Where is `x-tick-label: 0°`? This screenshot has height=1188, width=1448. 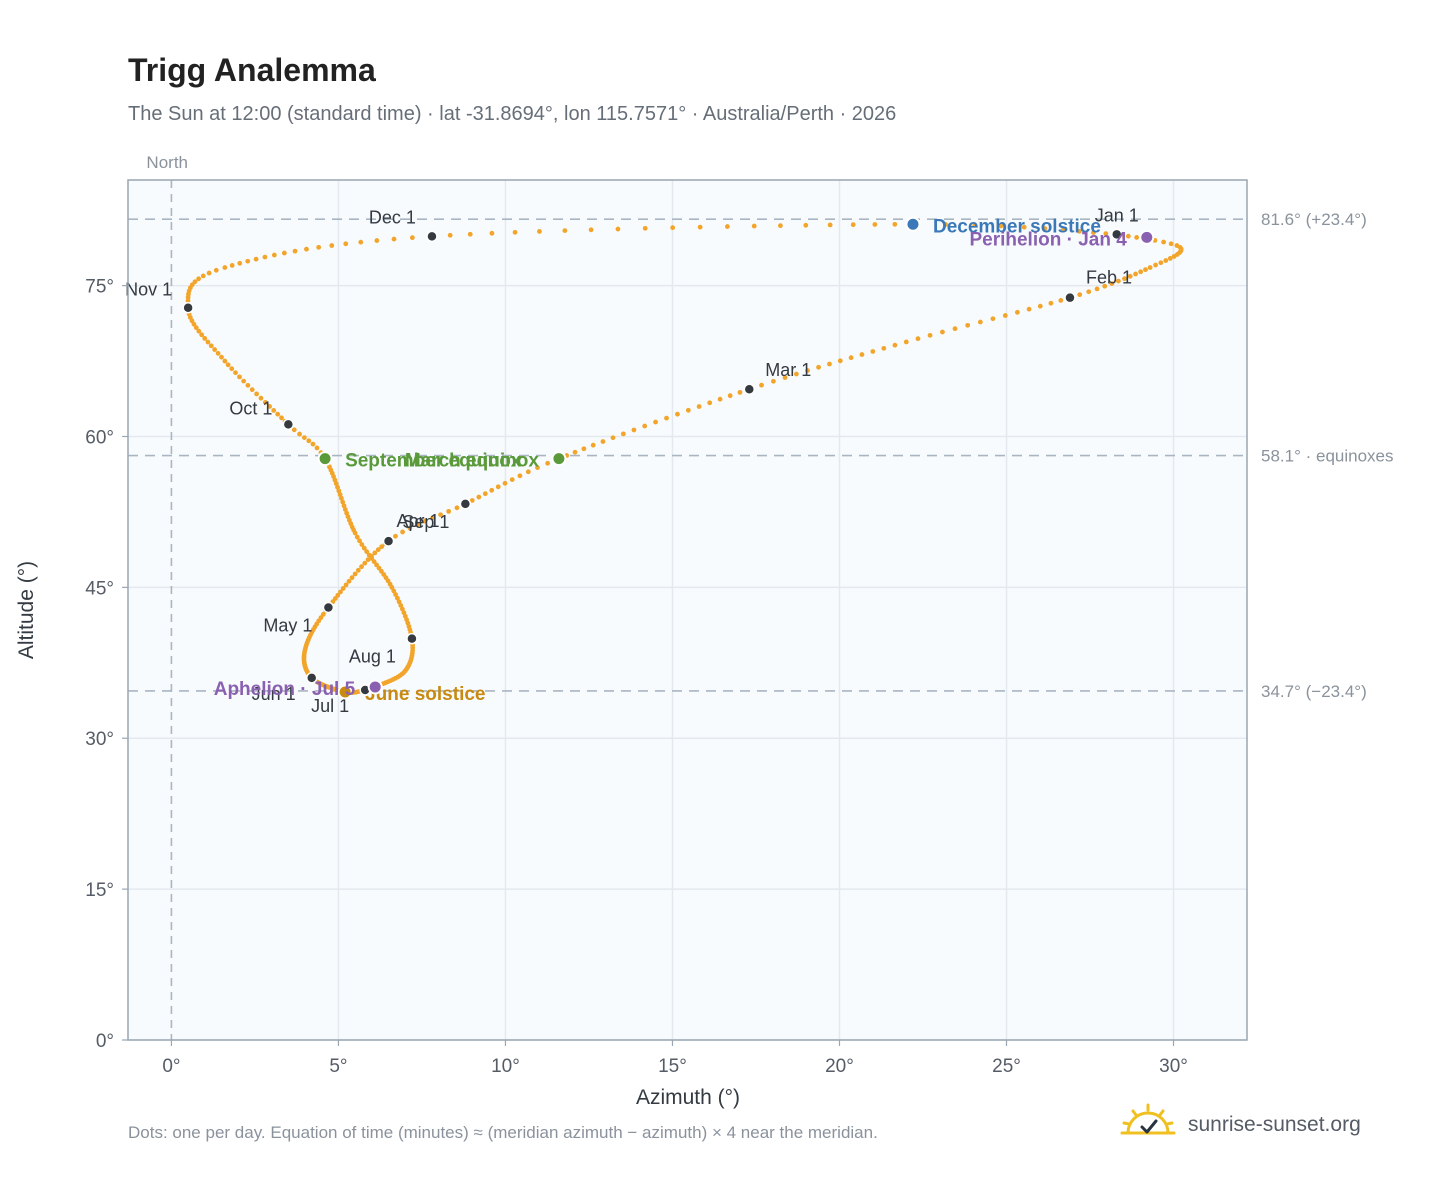
x-tick-label: 0° is located at coordinates (171, 1066).